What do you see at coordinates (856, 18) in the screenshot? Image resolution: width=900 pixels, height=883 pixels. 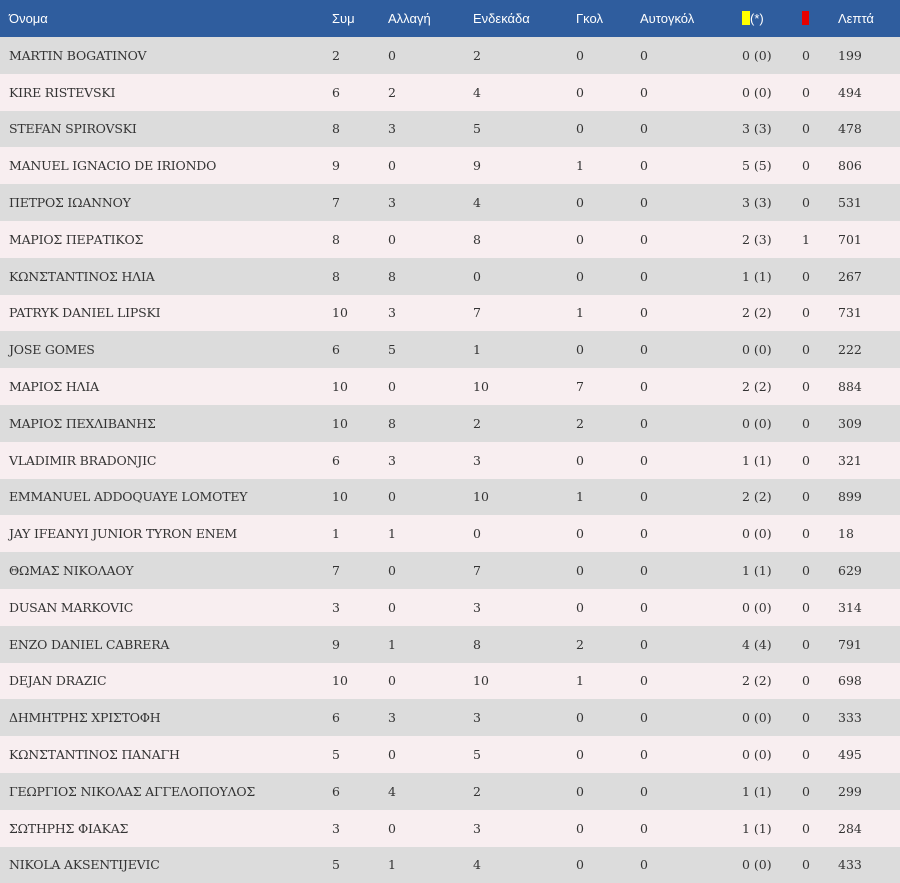 I see `header-minutes: Λεπτά` at bounding box center [856, 18].